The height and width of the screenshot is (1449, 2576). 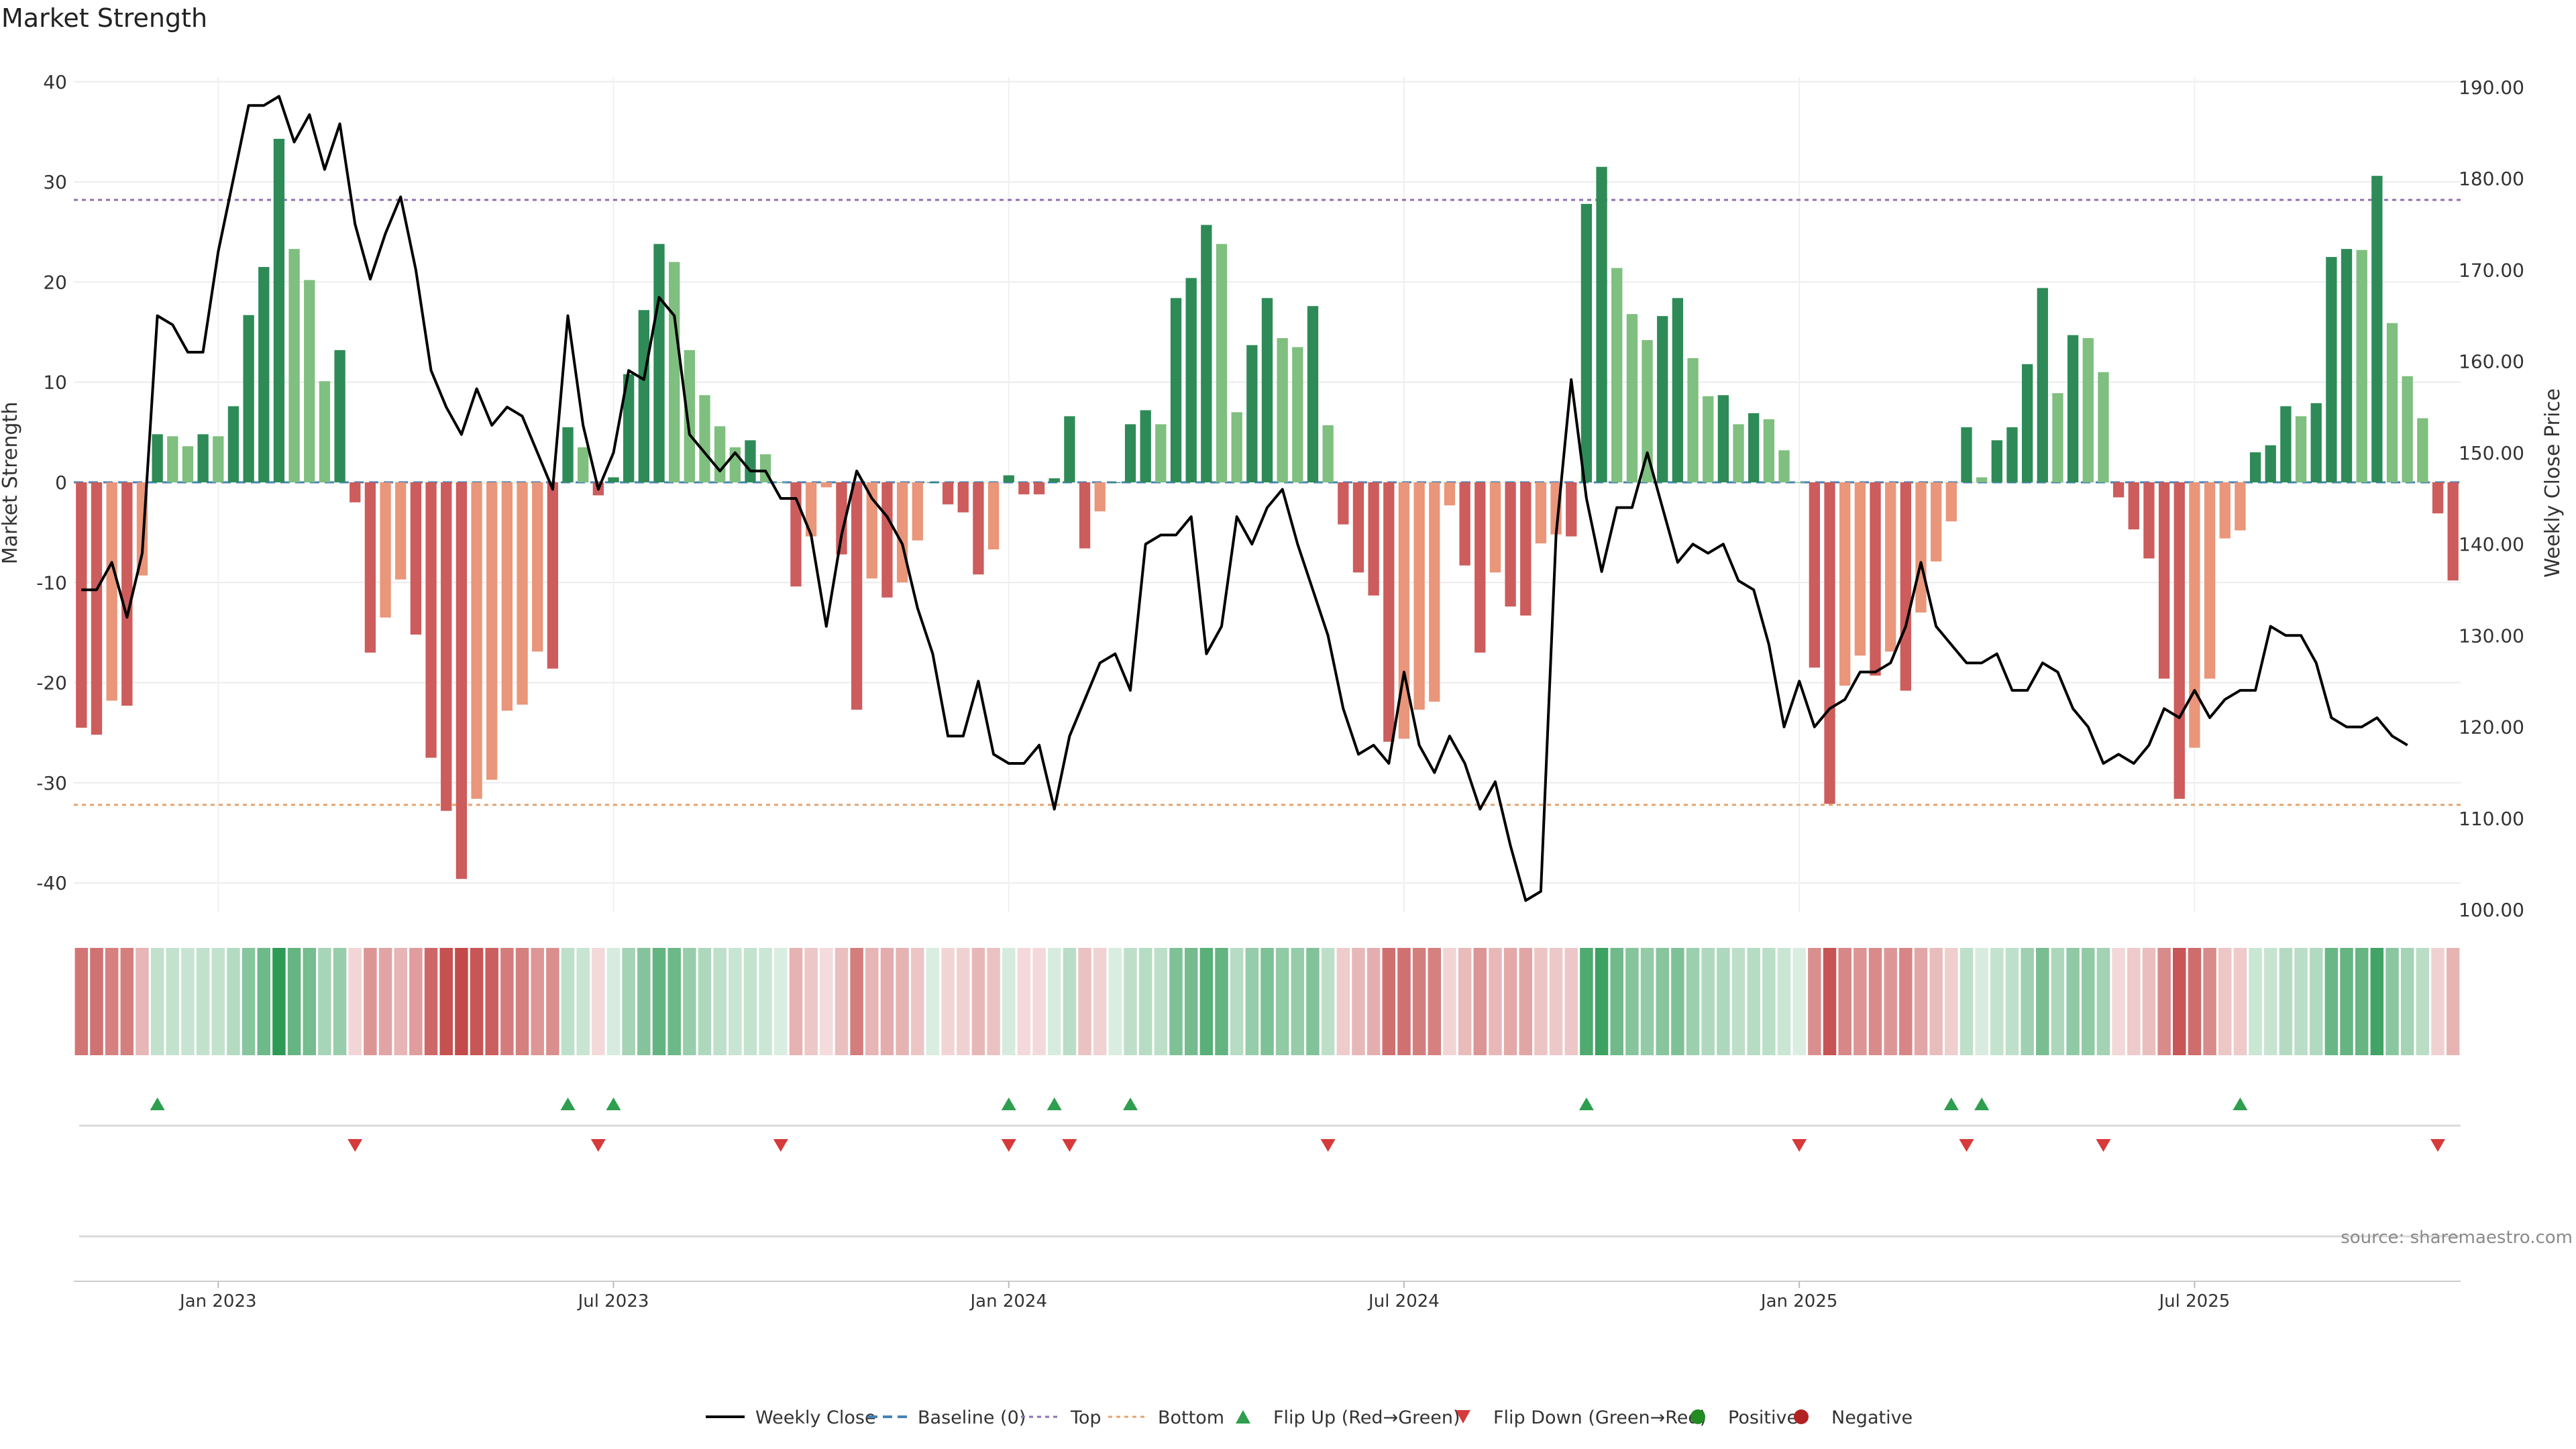 I want to click on y-tick-label: -20, so click(x=51, y=683).